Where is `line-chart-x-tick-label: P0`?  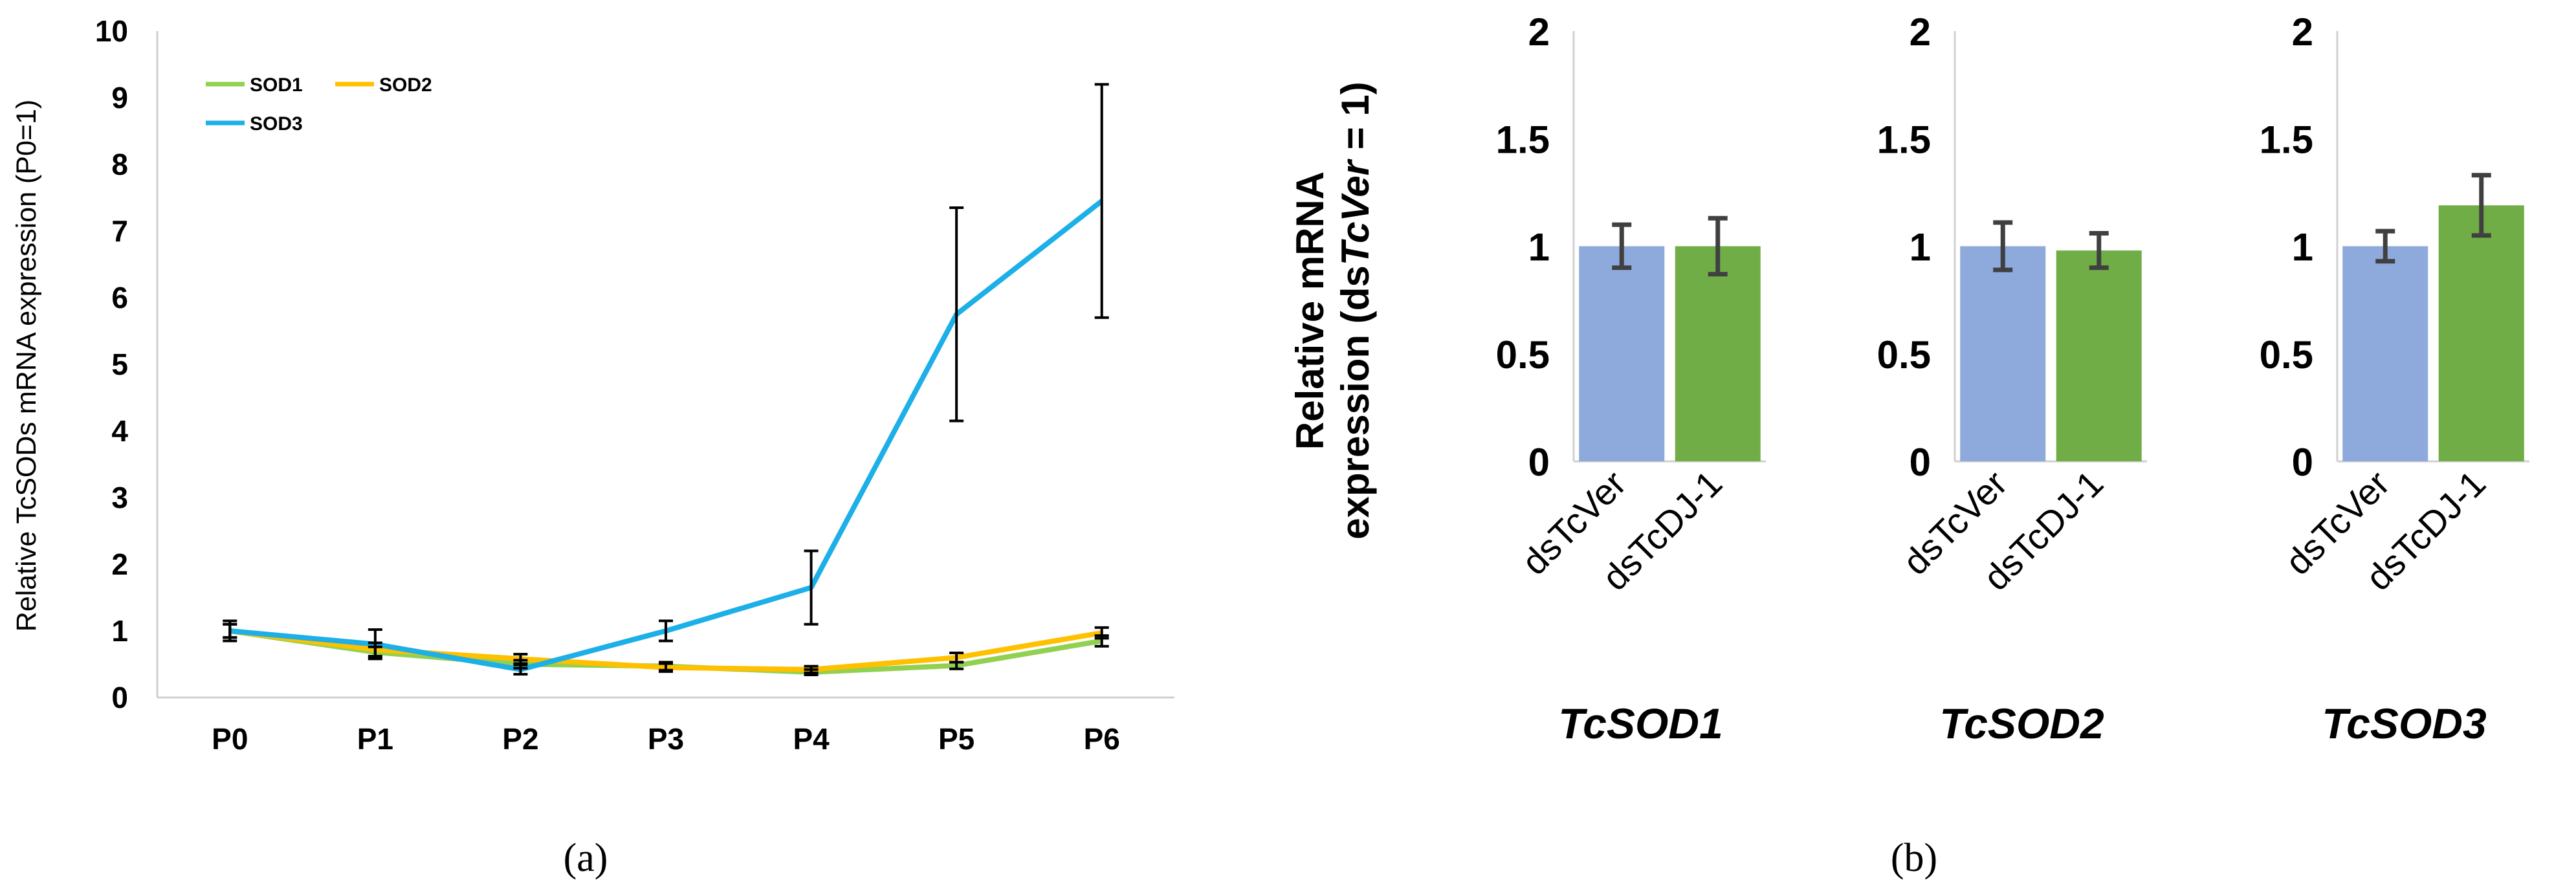 line-chart-x-tick-label: P0 is located at coordinates (230, 739).